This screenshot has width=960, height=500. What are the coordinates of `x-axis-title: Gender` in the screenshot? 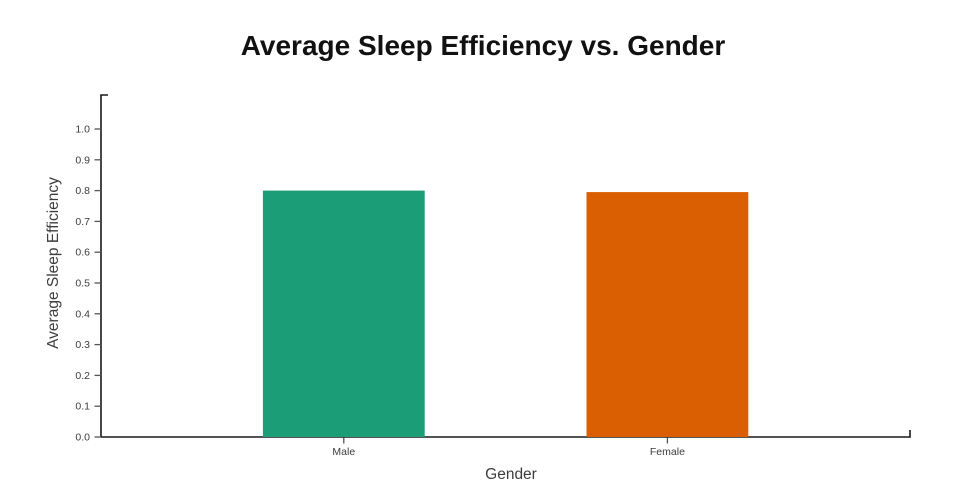 It's located at (511, 474).